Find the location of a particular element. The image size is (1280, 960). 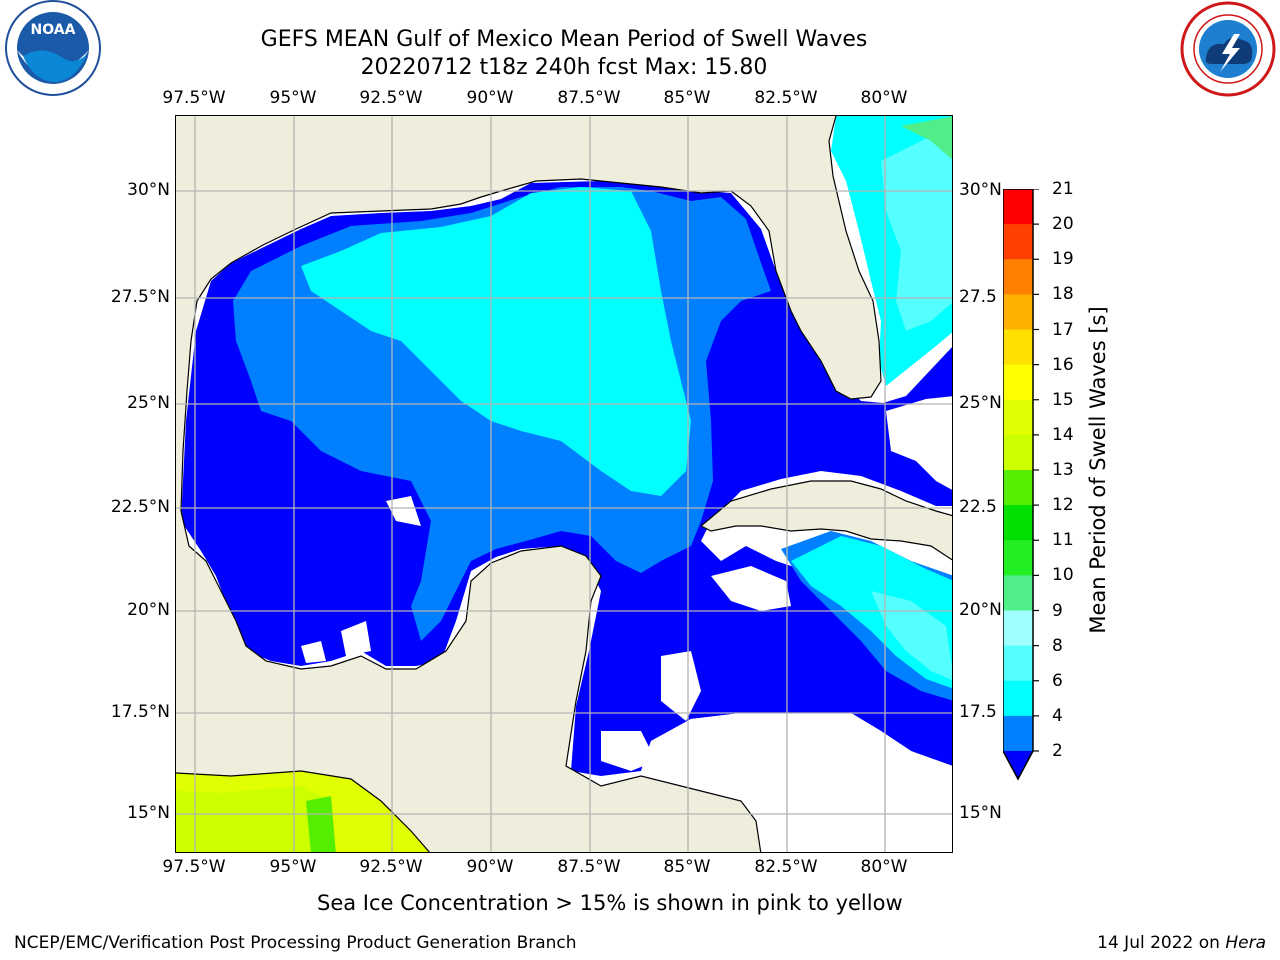

atlantic-field-8-9s is located at coordinates (916, 231).